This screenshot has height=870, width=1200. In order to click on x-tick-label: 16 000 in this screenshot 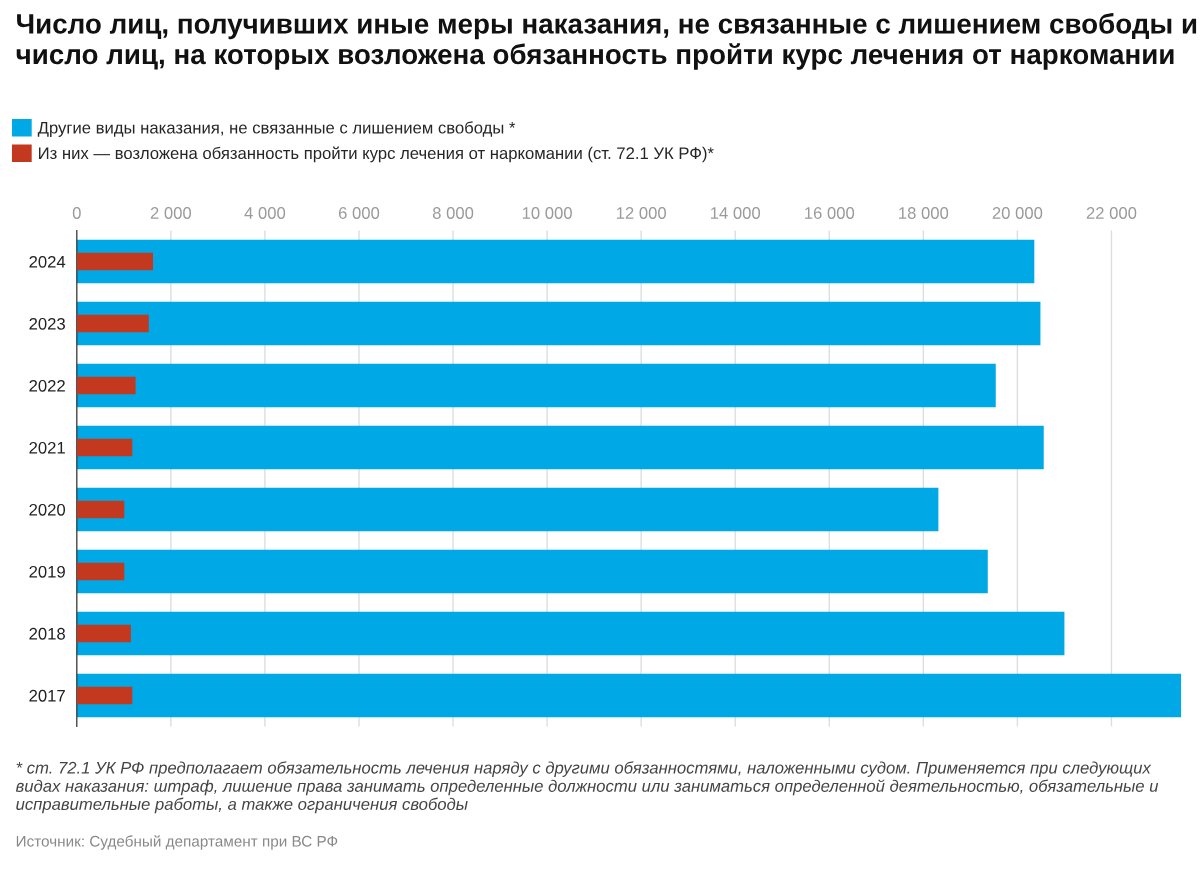, I will do `click(830, 213)`.